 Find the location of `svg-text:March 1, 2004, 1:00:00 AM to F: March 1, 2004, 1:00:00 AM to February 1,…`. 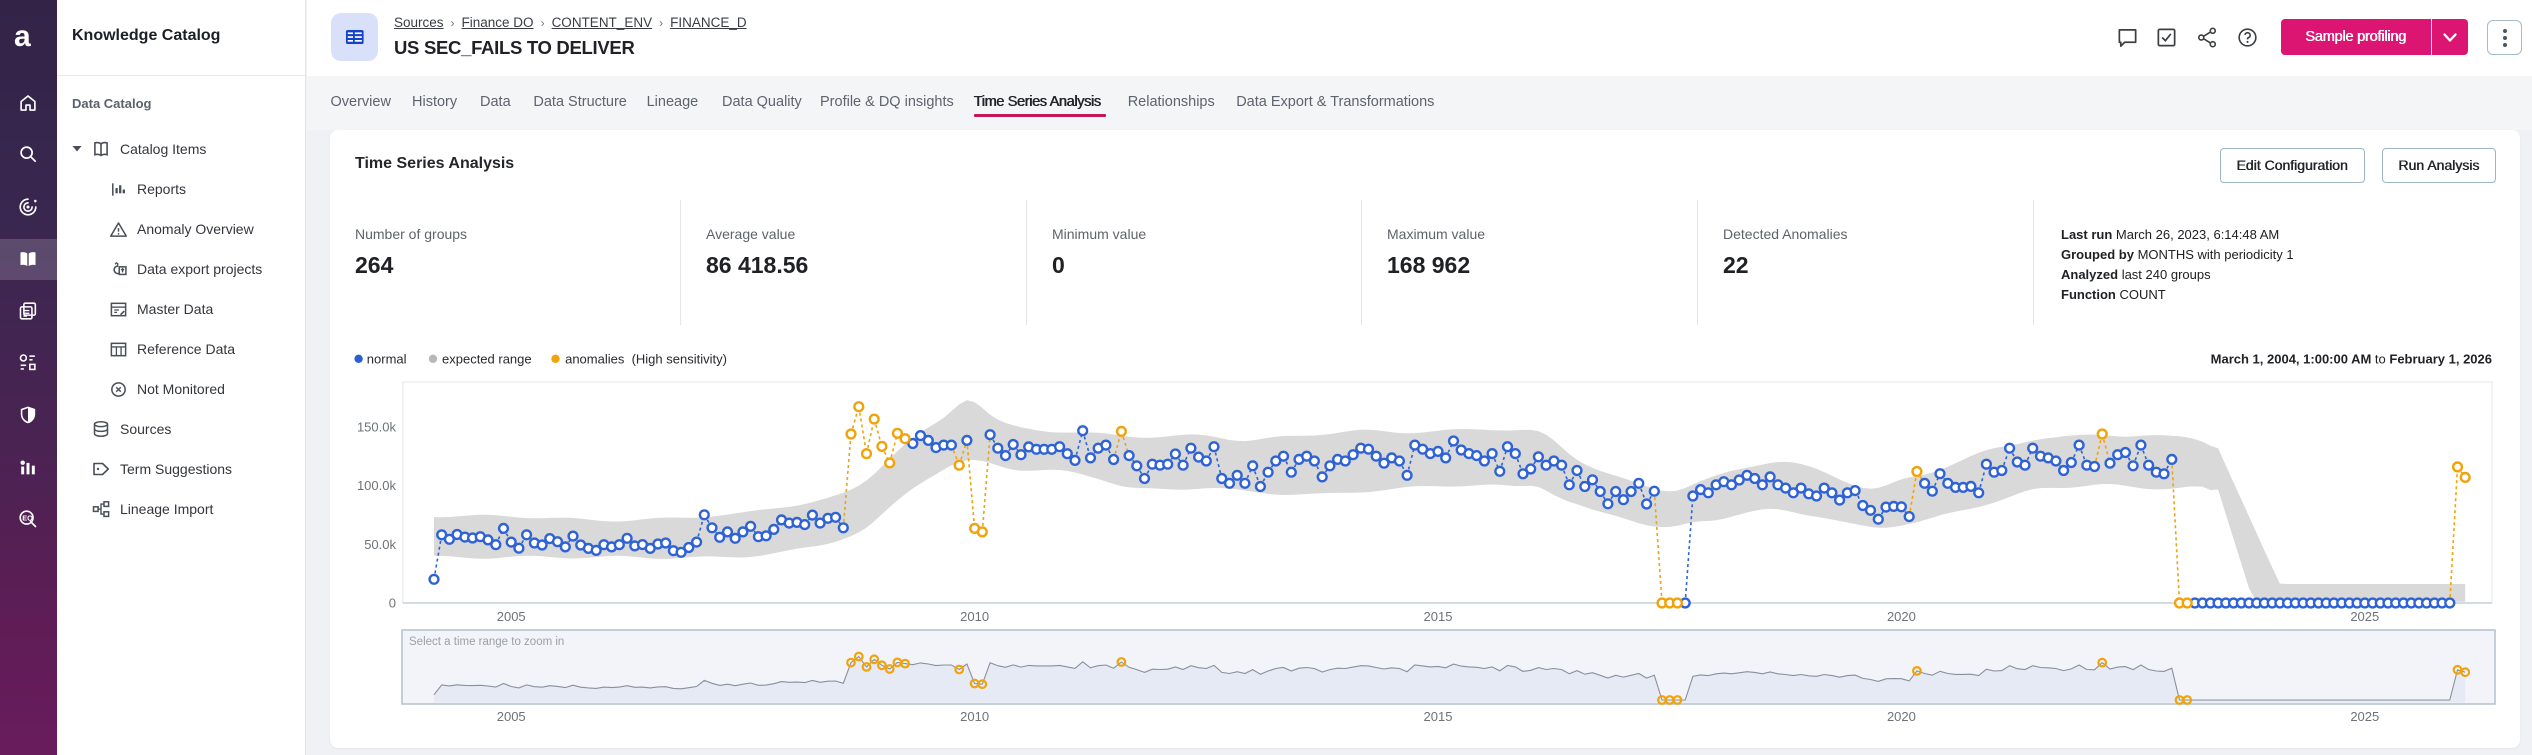

svg-text:March 1, 2004, 1:00:00 AM to F: March 1, 2004, 1:00:00 AM to February 1,… is located at coordinates (2351, 358).